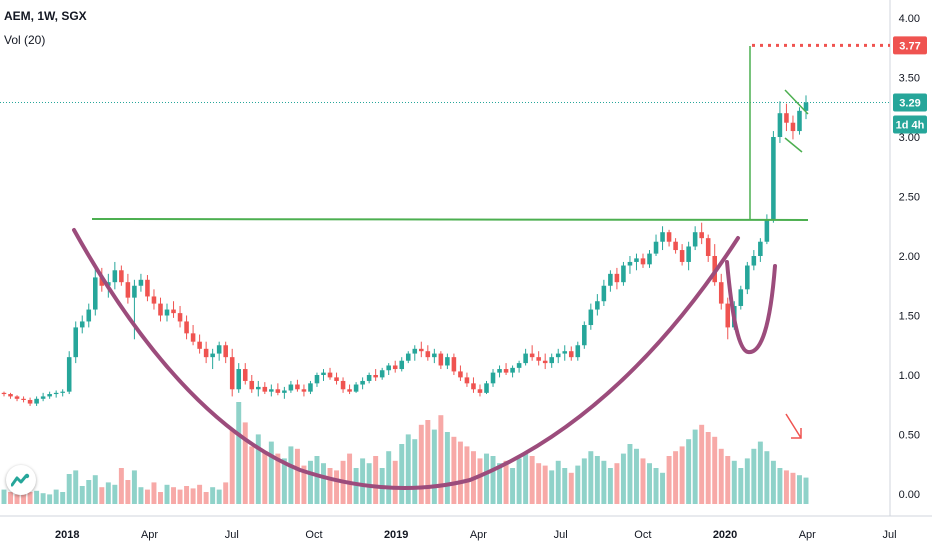 This screenshot has width=932, height=550. Describe the element at coordinates (793, 145) in the screenshot. I see `pennant-lower` at that location.